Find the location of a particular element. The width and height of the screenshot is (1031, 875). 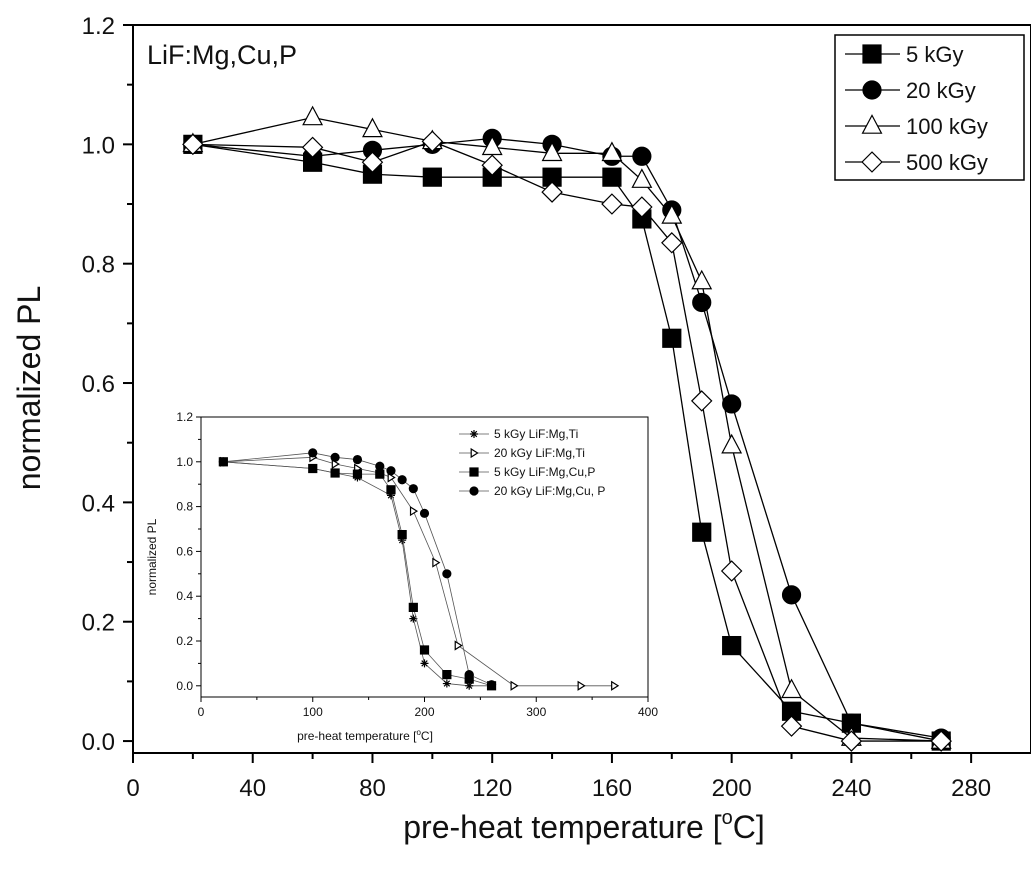

inset-x-title-main: pre-heat temperature [ is located at coordinates (357, 736).